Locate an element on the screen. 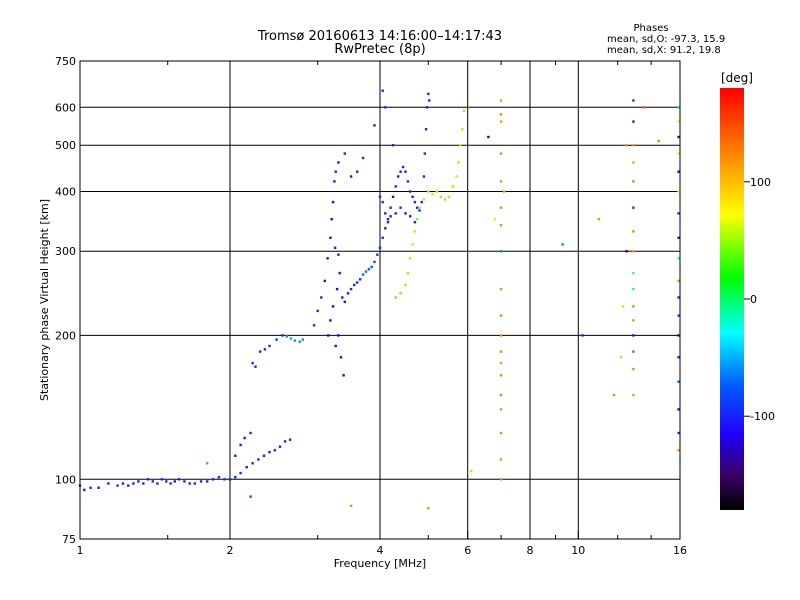 The image size is (800, 600). x-tick-label: 16 is located at coordinates (680, 550).